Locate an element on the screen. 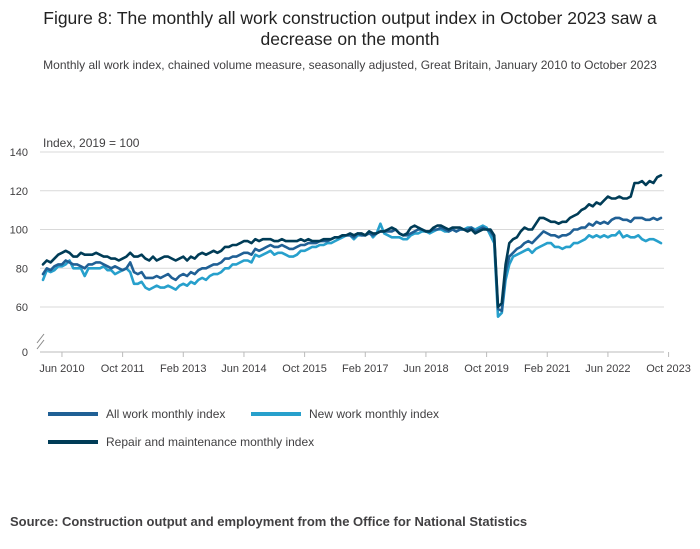 This screenshot has width=700, height=549. y-tick-label-100: 100 is located at coordinates (19, 231).